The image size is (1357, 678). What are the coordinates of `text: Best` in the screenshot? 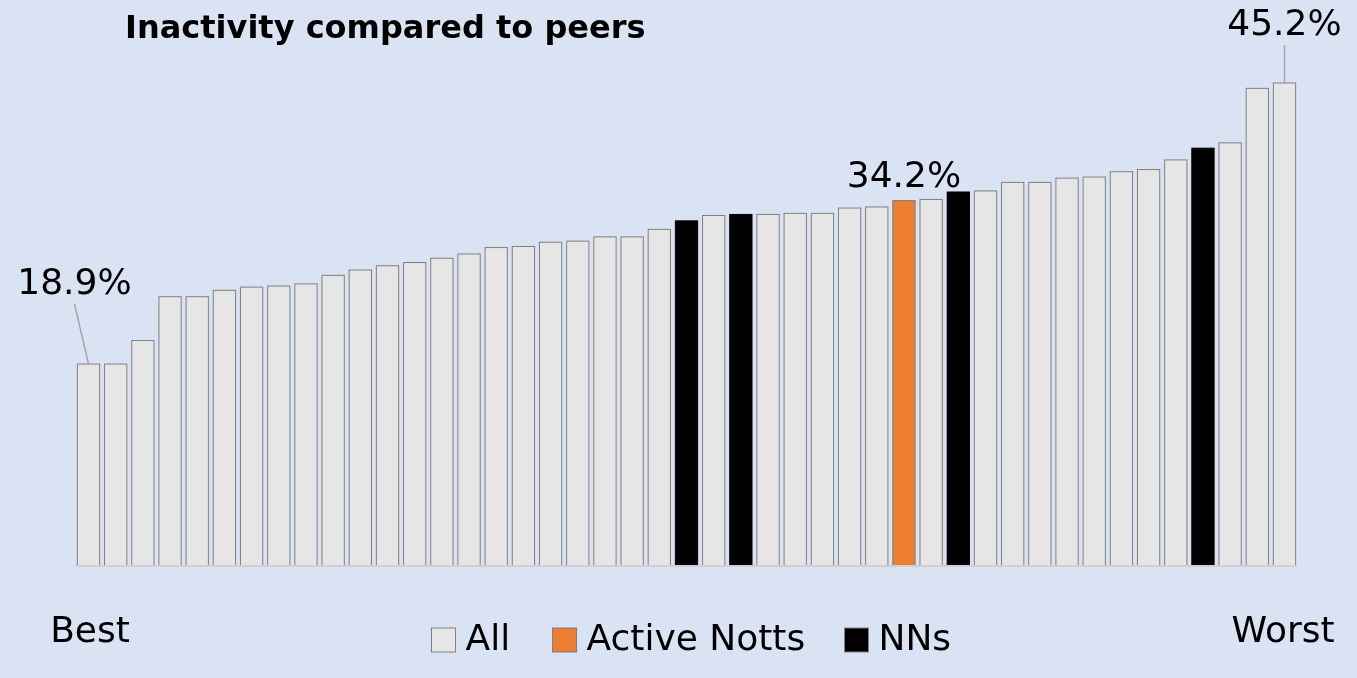 It's located at (90, 629).